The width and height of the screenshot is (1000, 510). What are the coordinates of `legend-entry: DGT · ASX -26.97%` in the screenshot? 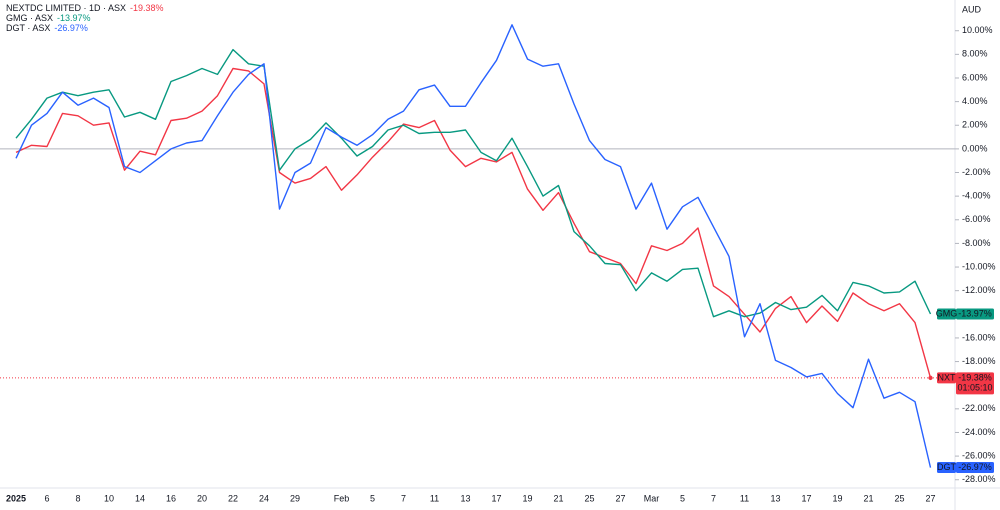 It's located at (47, 28).